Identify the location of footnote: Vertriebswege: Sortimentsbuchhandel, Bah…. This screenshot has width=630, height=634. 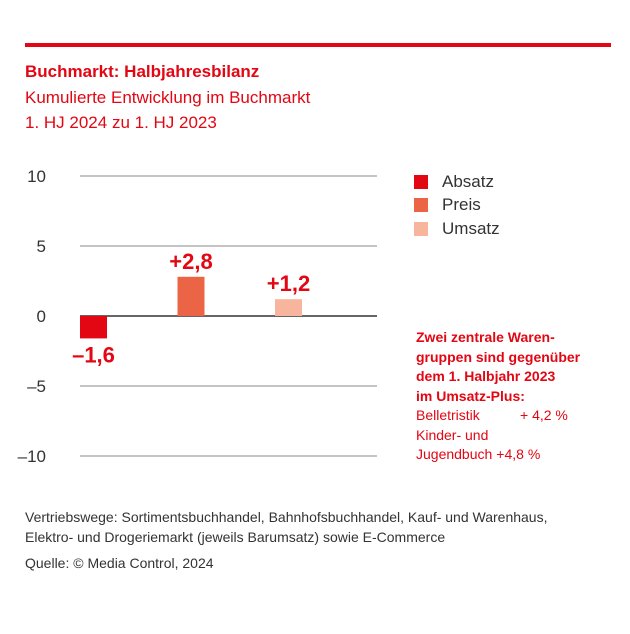
(325, 527).